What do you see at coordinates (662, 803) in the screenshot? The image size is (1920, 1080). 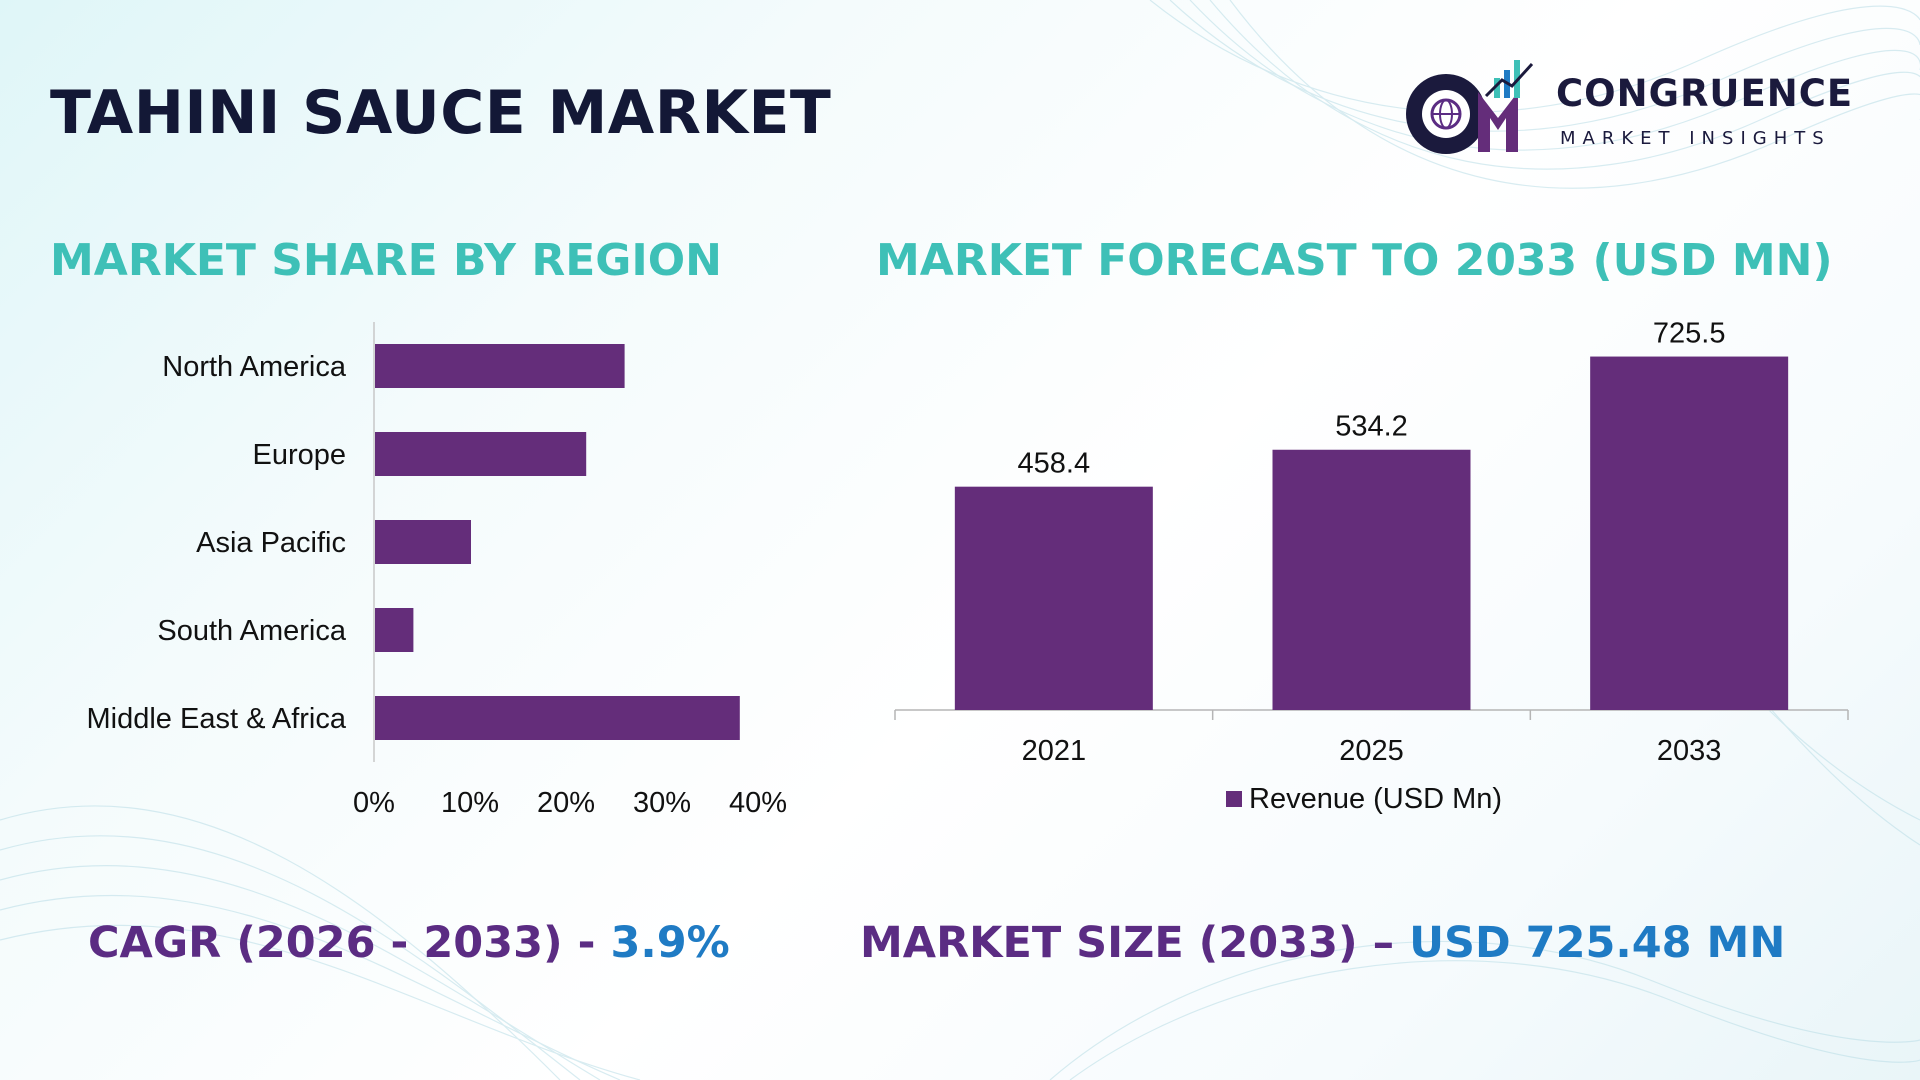 I see `x-tick-label: 30%` at bounding box center [662, 803].